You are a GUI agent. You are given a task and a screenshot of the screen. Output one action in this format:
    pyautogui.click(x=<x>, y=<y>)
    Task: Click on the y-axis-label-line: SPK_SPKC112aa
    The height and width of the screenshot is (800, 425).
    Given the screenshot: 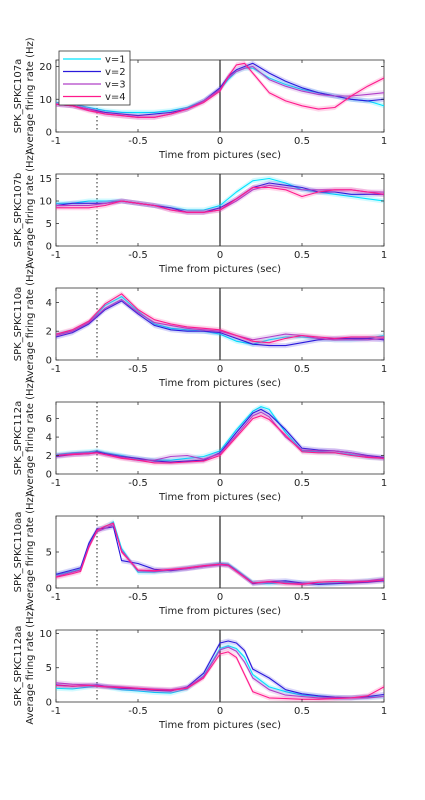 What is the action you would take?
    pyautogui.click(x=18, y=666)
    